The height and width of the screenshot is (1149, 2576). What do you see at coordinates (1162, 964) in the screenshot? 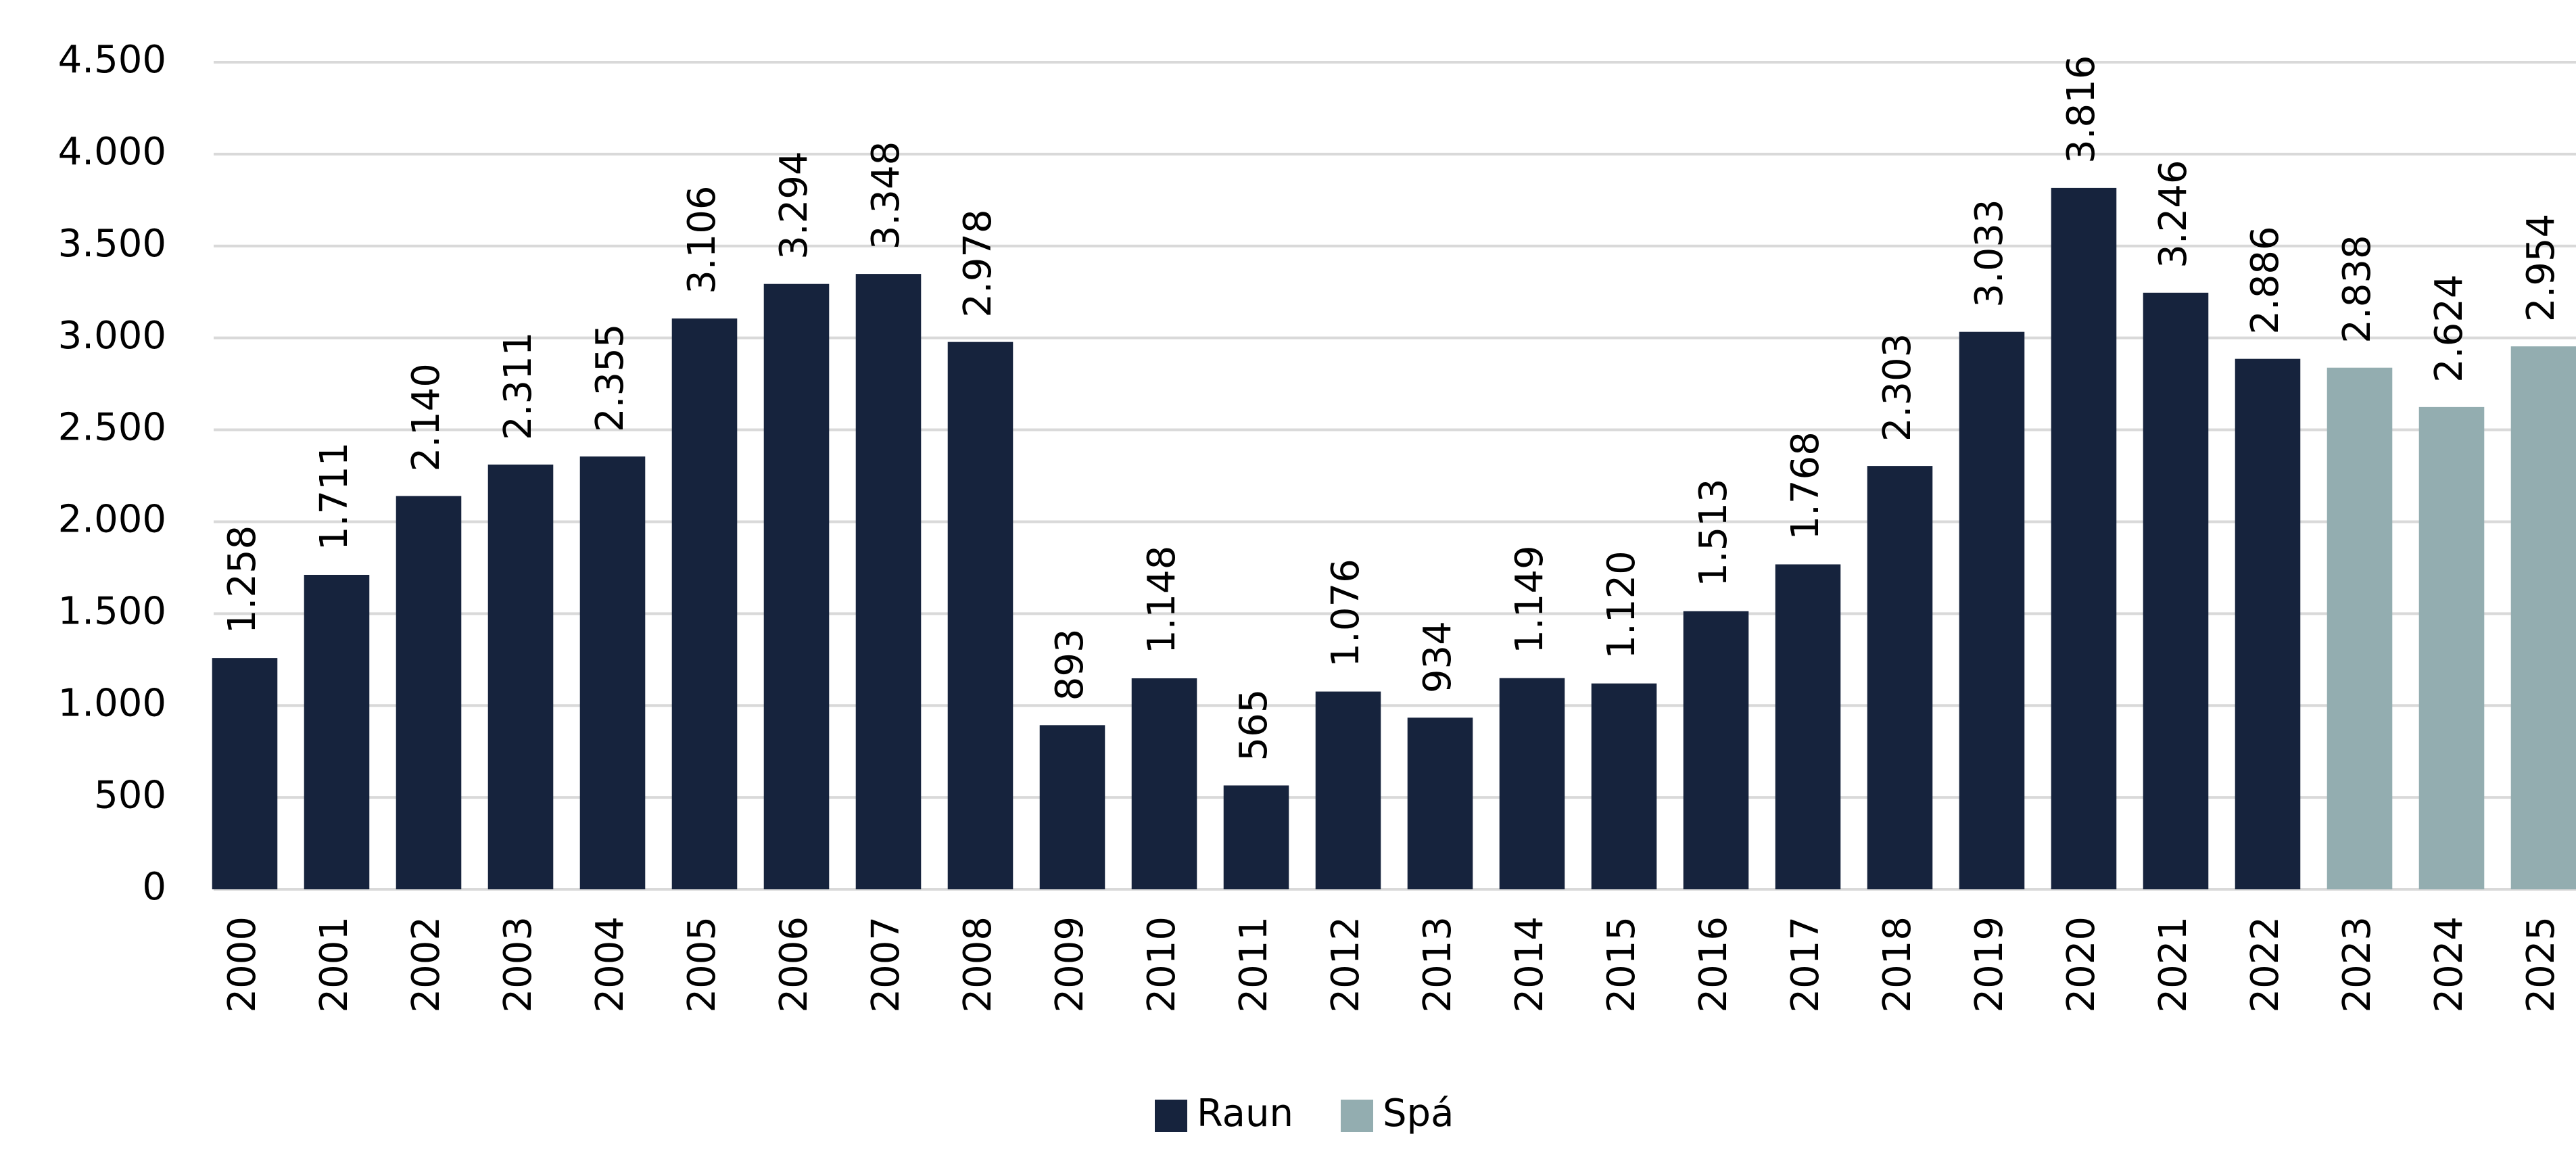
I see `x-tick-label: 2010` at bounding box center [1162, 964].